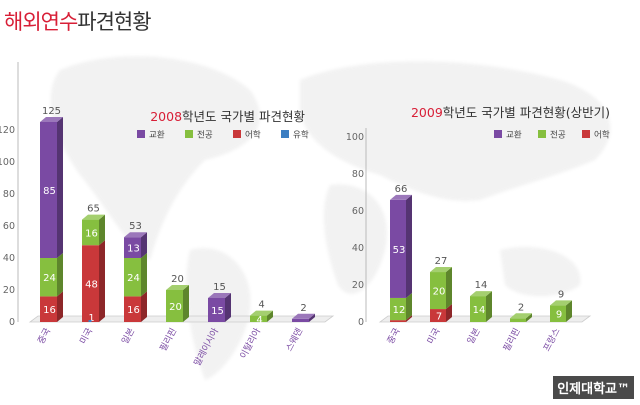 This screenshot has width=640, height=405. I want to click on bar-segment-label: 53, so click(399, 250).